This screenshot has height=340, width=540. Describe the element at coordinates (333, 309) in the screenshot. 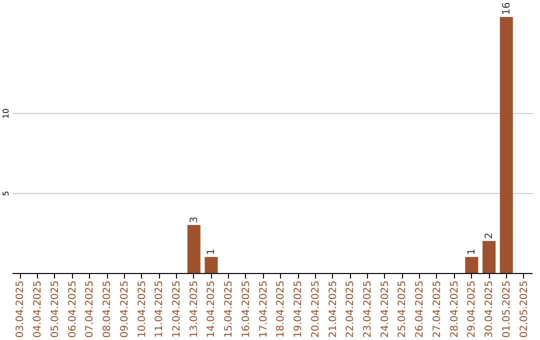

I see `x-tick-label: 21.04.2025` at that location.